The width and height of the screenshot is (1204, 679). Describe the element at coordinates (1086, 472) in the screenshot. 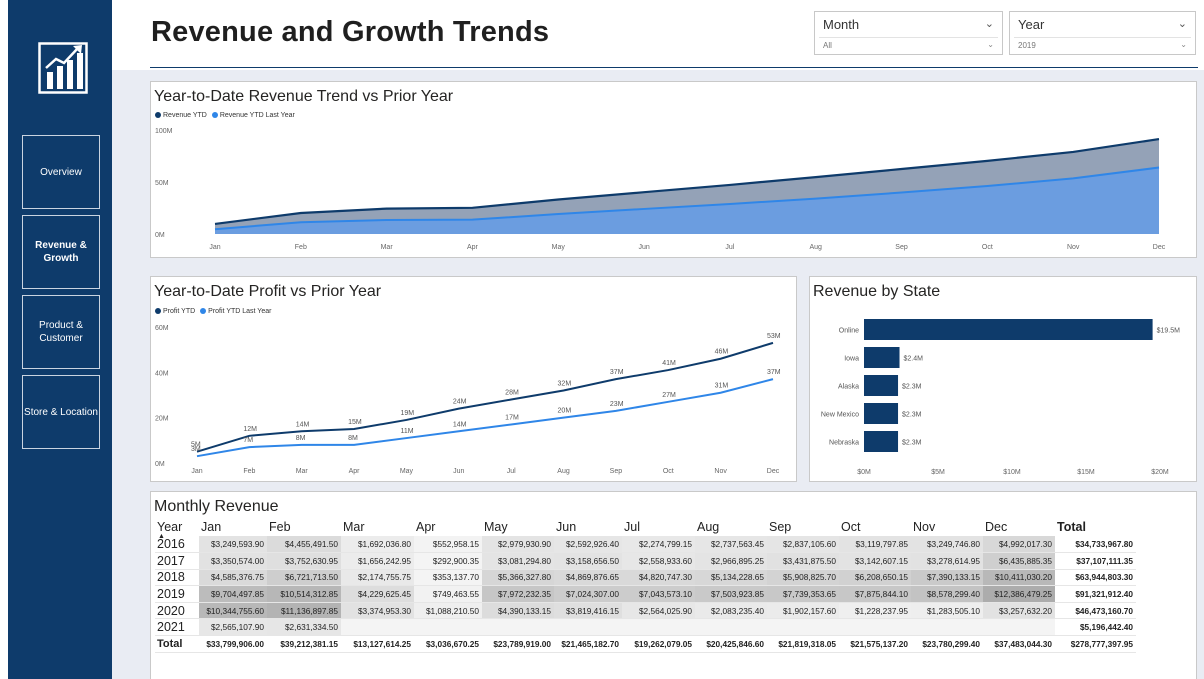

I see `x-tick-label: $15M` at that location.